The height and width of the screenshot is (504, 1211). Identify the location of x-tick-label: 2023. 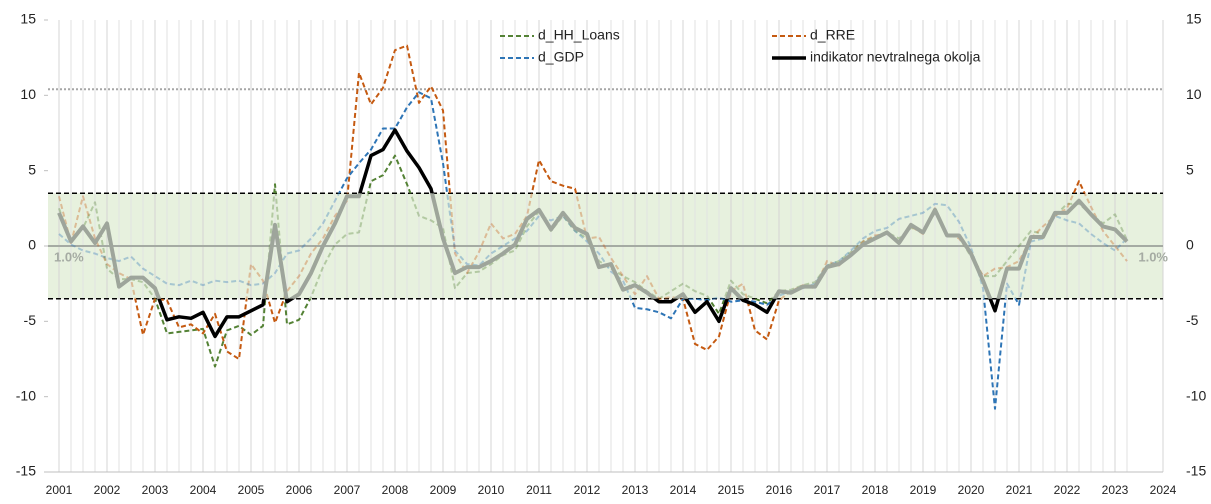
(1115, 490).